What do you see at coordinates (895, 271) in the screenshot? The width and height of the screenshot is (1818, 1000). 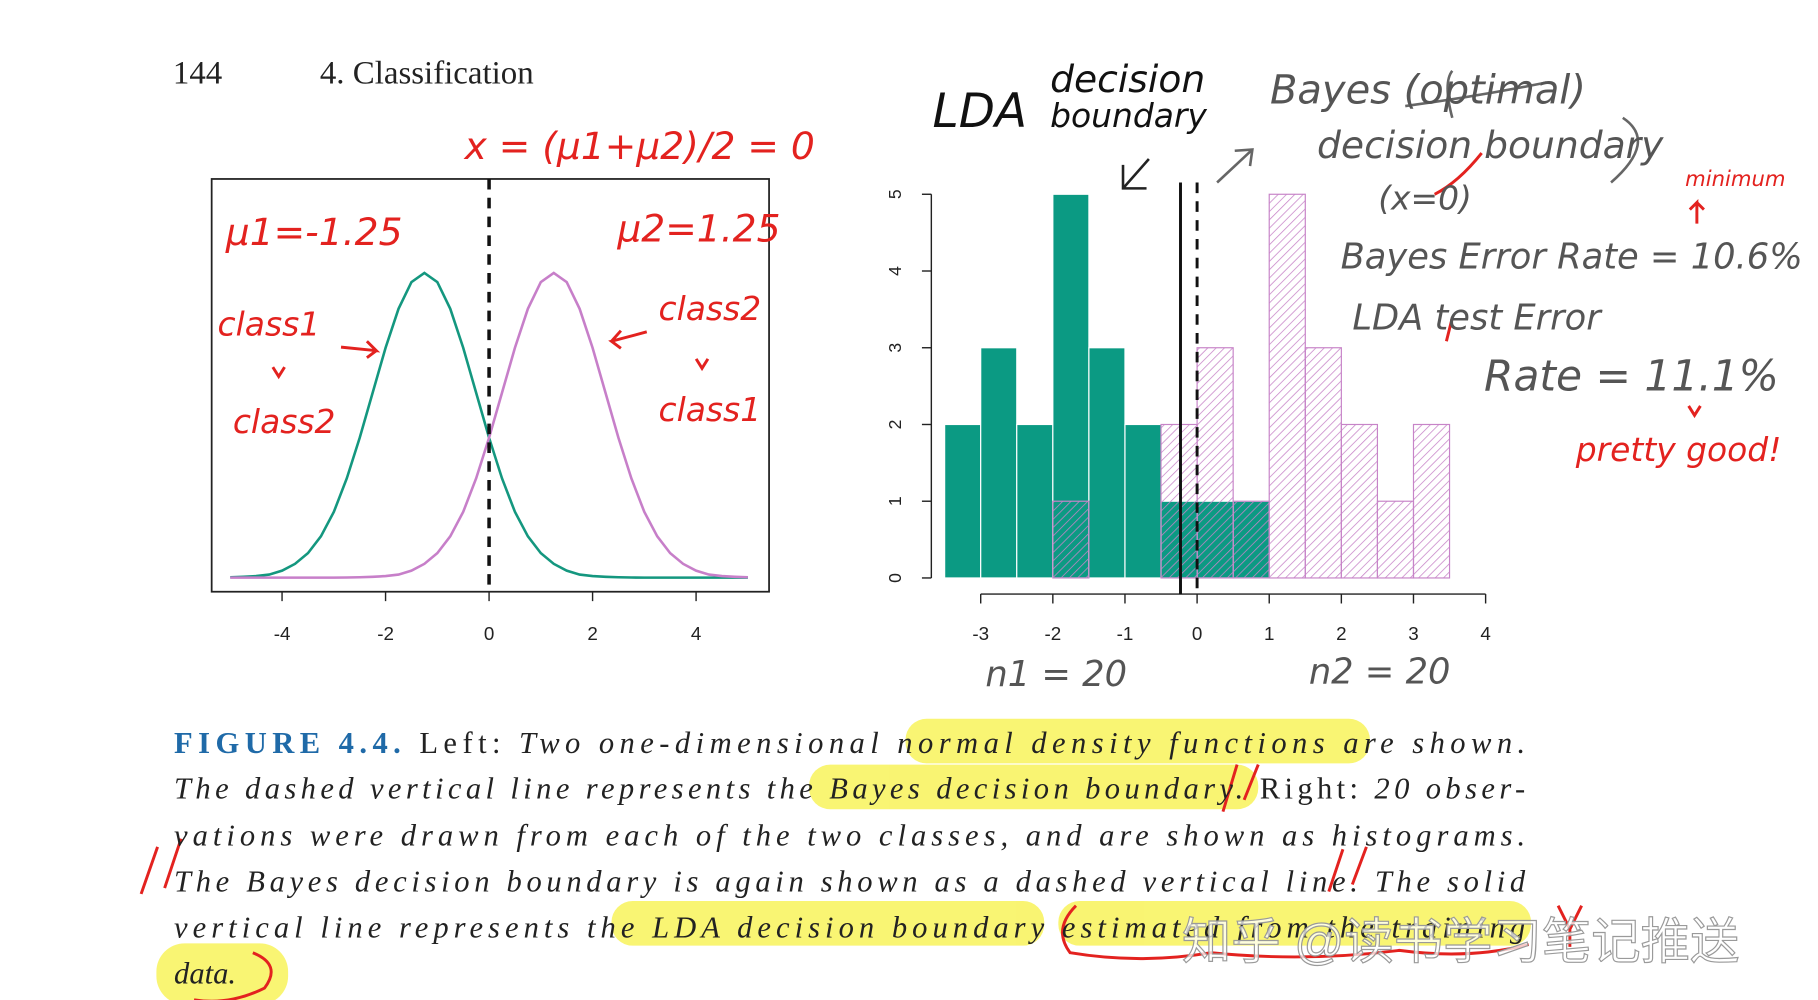 I see `y-tick-label: 4` at bounding box center [895, 271].